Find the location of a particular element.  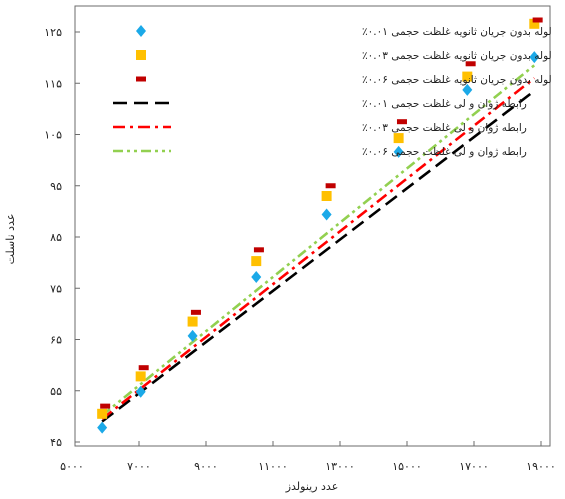

x-tick-label: ۹۰۰۰ is located at coordinates (206, 466).